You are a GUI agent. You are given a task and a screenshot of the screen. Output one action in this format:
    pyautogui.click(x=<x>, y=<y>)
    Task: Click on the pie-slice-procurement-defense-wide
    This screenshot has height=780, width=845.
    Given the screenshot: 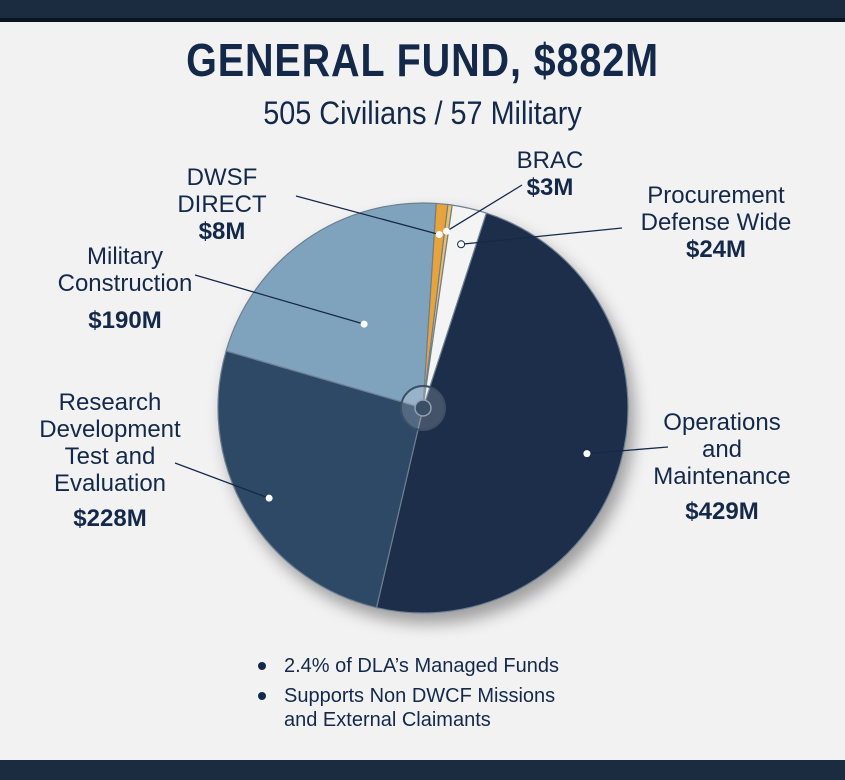 What is the action you would take?
    pyautogui.click(x=455, y=306)
    